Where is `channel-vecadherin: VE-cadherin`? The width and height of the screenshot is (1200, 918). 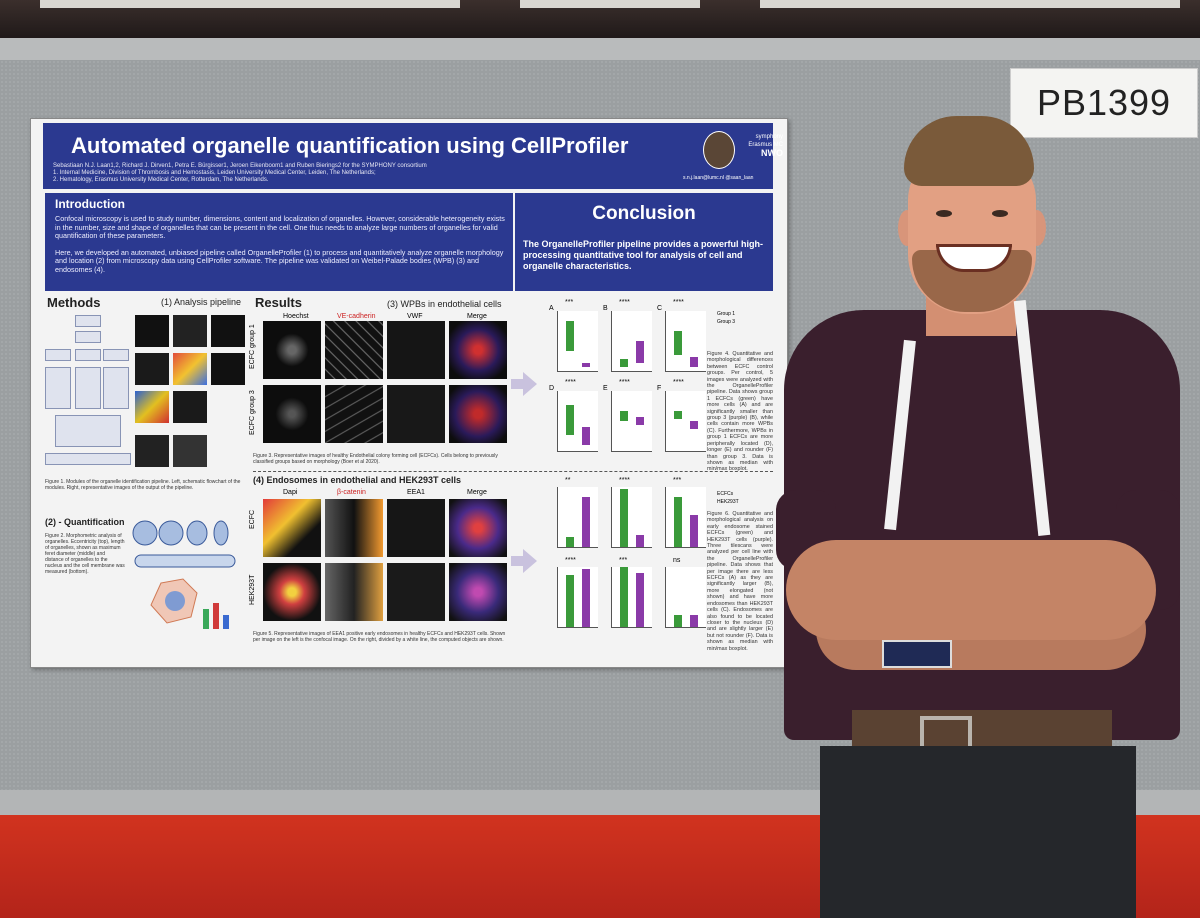
channel-vecadherin: VE-cadherin is located at coordinates (356, 316).